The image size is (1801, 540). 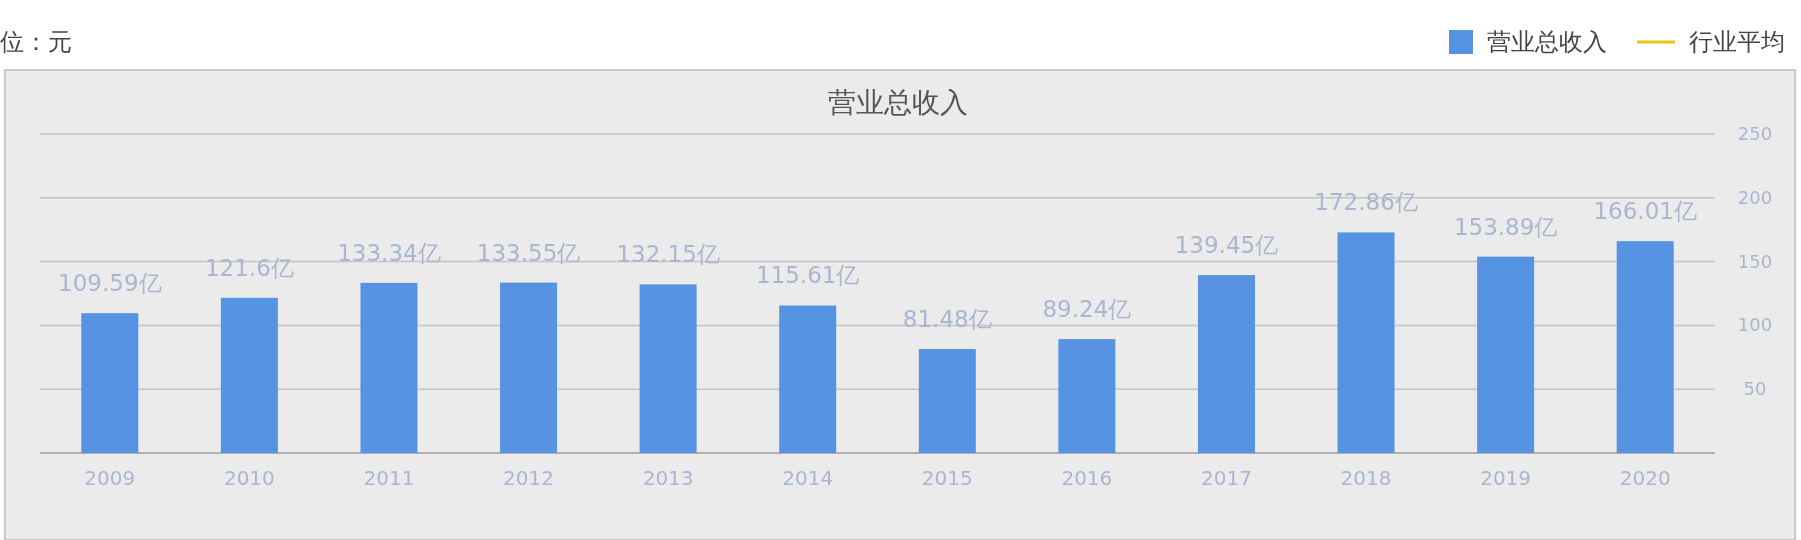 I want to click on data-label: 89.24亿, so click(x=1087, y=309).